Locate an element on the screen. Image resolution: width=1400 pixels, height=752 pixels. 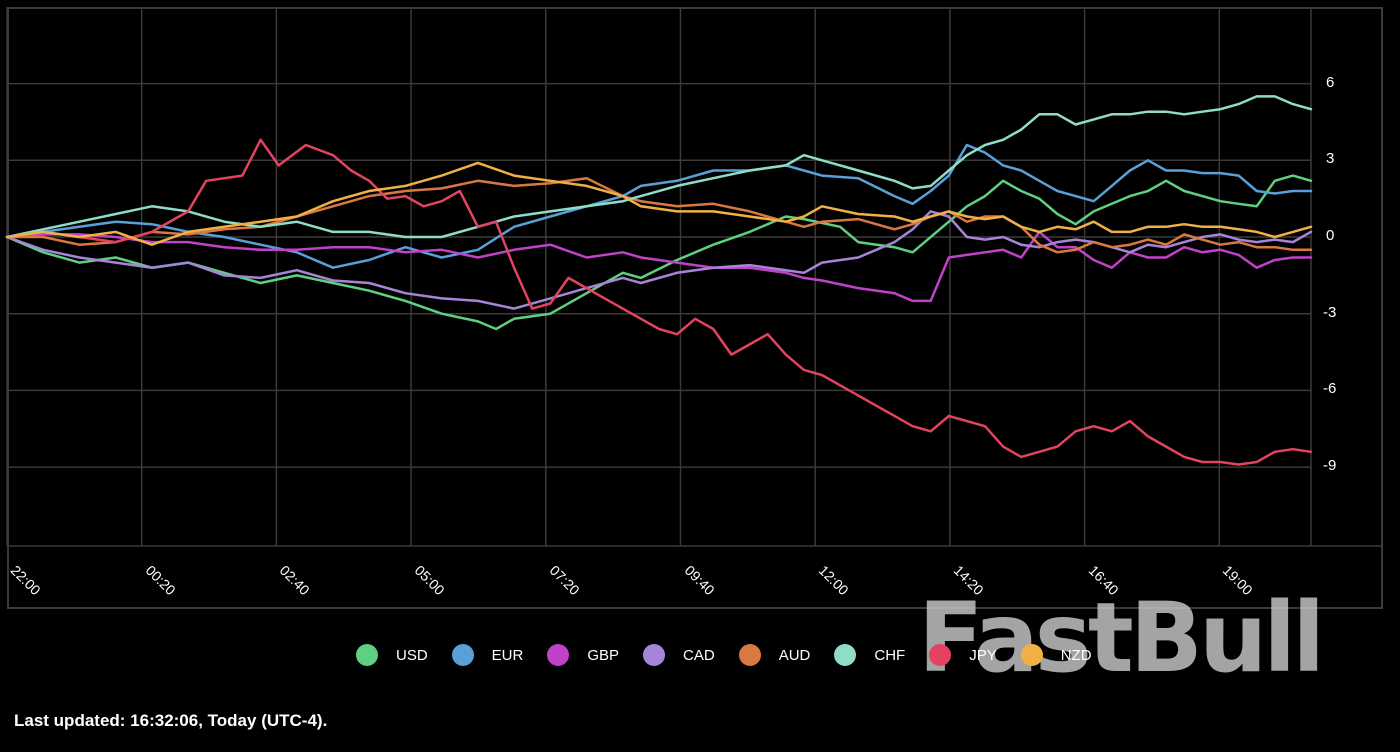
legend-item-eur: EUR is located at coordinates (487, 655).